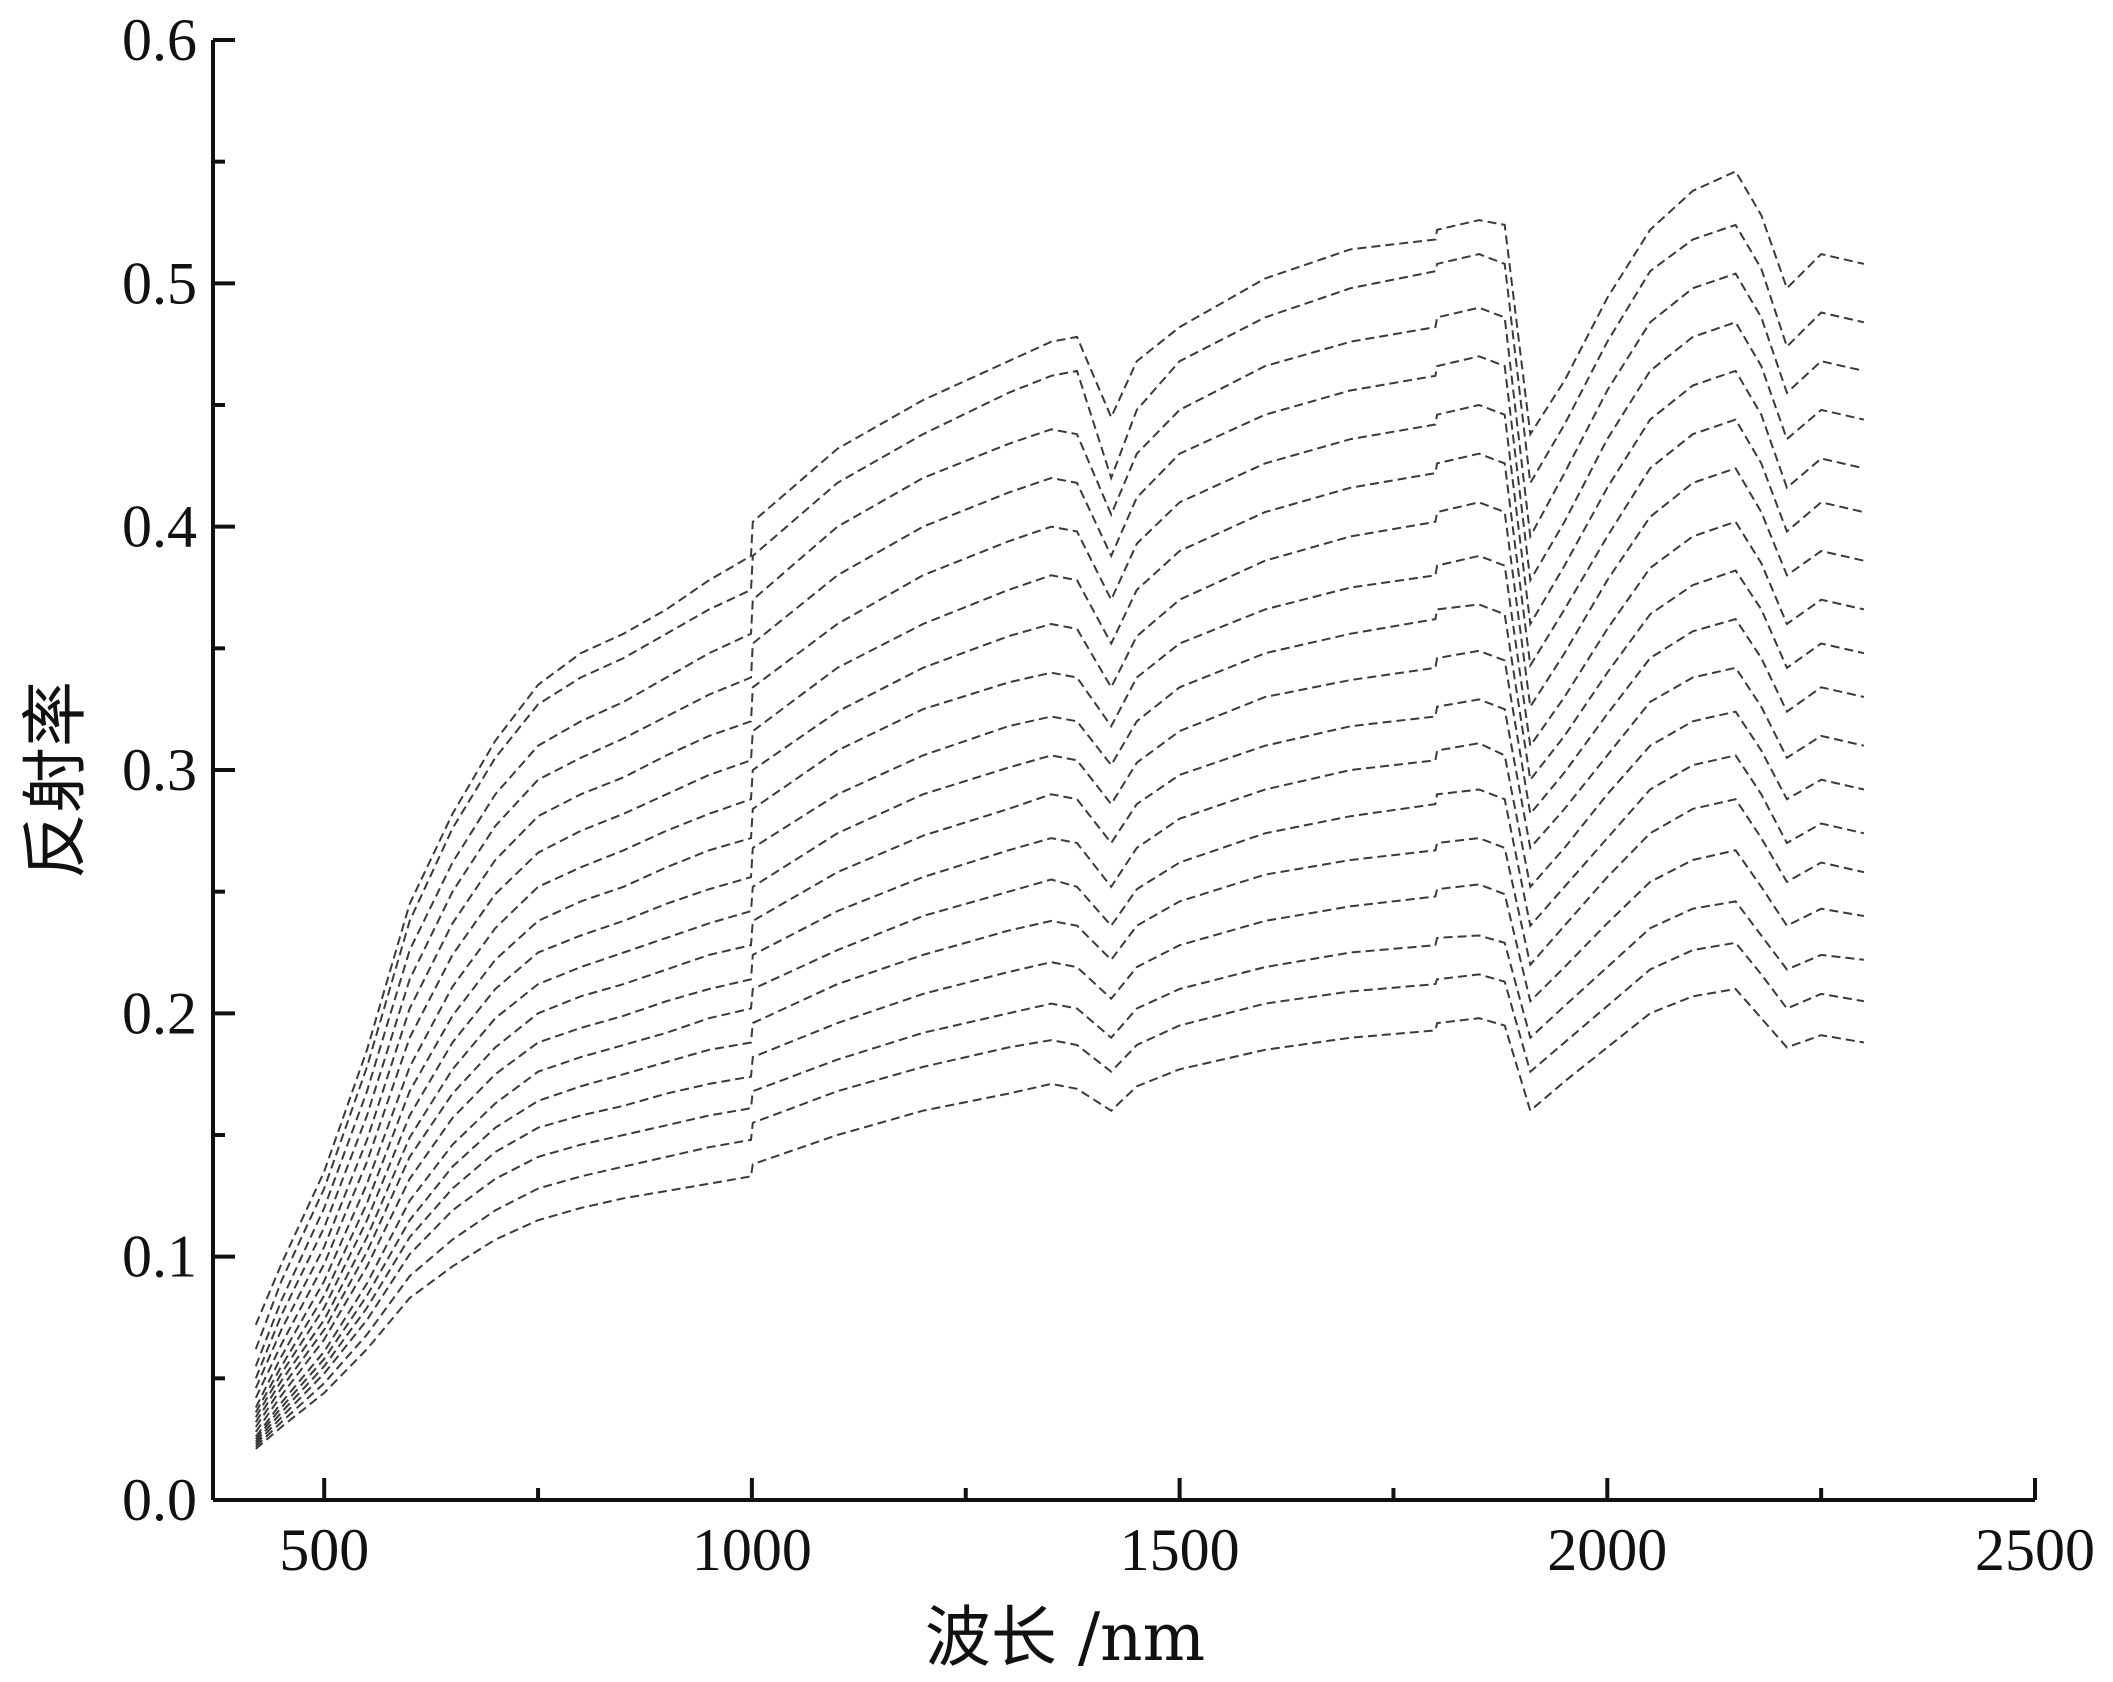 This screenshot has height=1682, width=2113. I want to click on y-tick-label: 0.5, so click(159, 283).